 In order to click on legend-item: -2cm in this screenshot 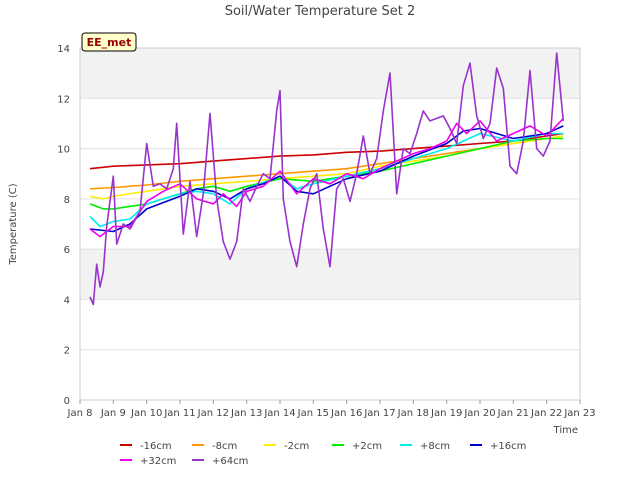, I will do `click(286, 446)`.